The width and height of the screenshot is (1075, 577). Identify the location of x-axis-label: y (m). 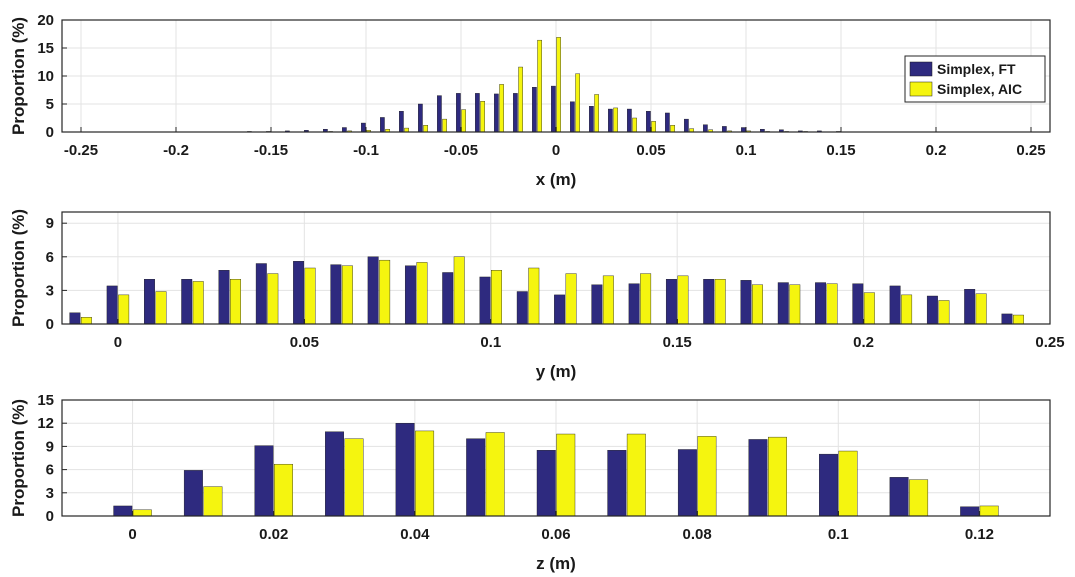
(556, 371).